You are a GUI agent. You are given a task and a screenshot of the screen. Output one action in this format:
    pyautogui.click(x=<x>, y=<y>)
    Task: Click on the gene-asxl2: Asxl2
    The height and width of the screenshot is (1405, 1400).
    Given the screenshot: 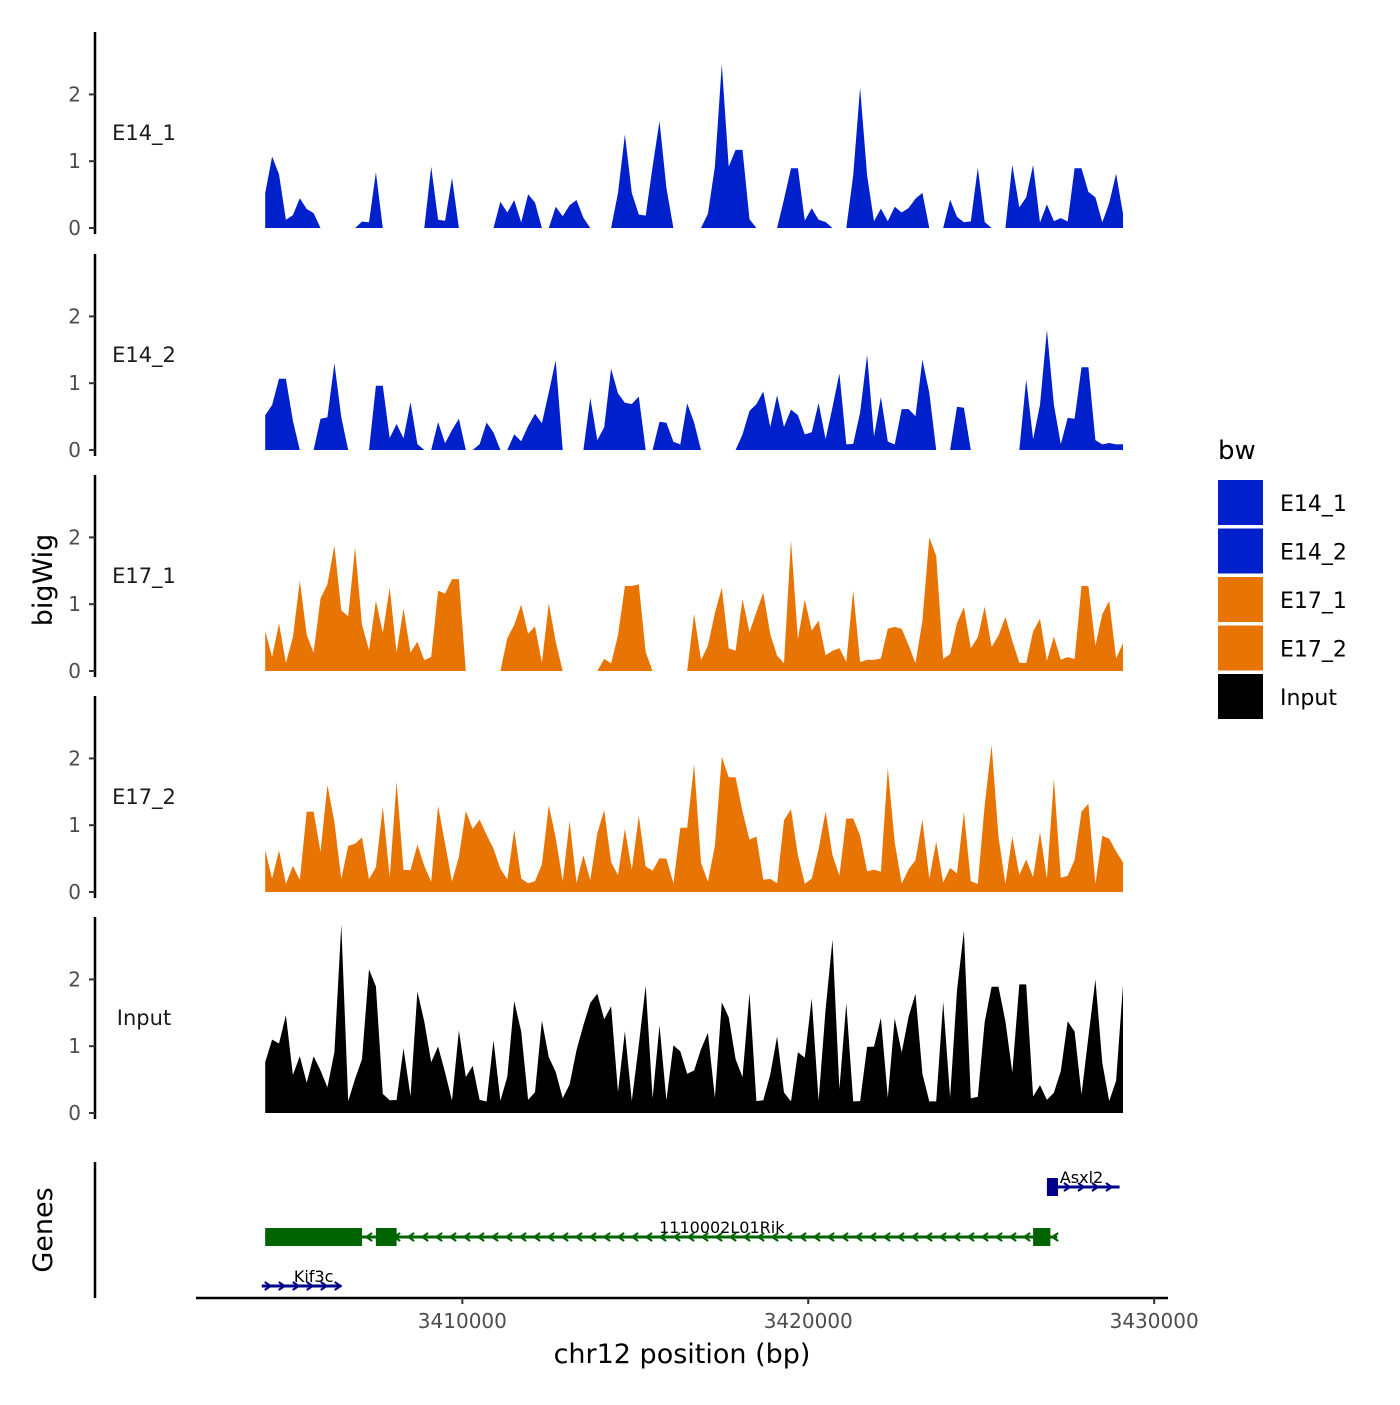 What is the action you would take?
    pyautogui.click(x=1083, y=1182)
    